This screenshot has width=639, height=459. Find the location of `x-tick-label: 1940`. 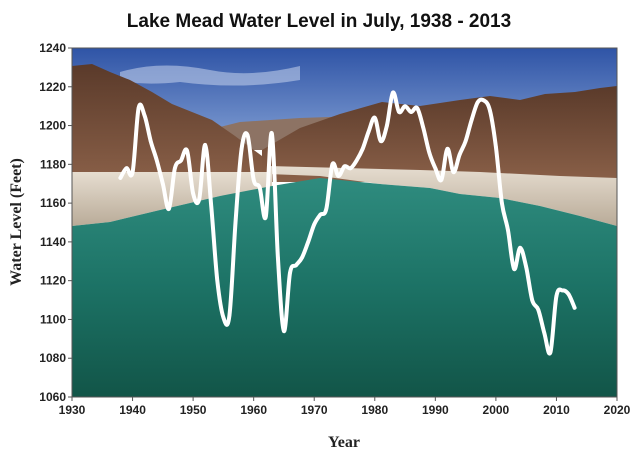

x-tick-label: 1940 is located at coordinates (132, 410).